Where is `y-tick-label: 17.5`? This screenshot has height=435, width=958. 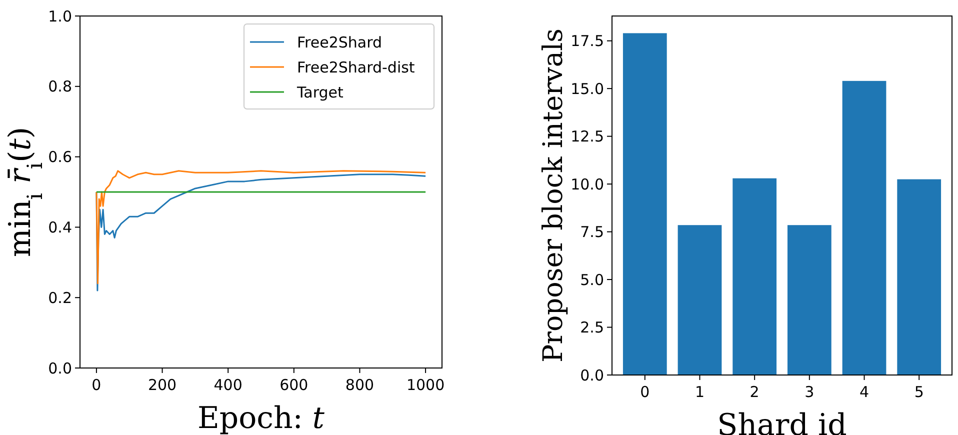
y-tick-label: 17.5 is located at coordinates (587, 41).